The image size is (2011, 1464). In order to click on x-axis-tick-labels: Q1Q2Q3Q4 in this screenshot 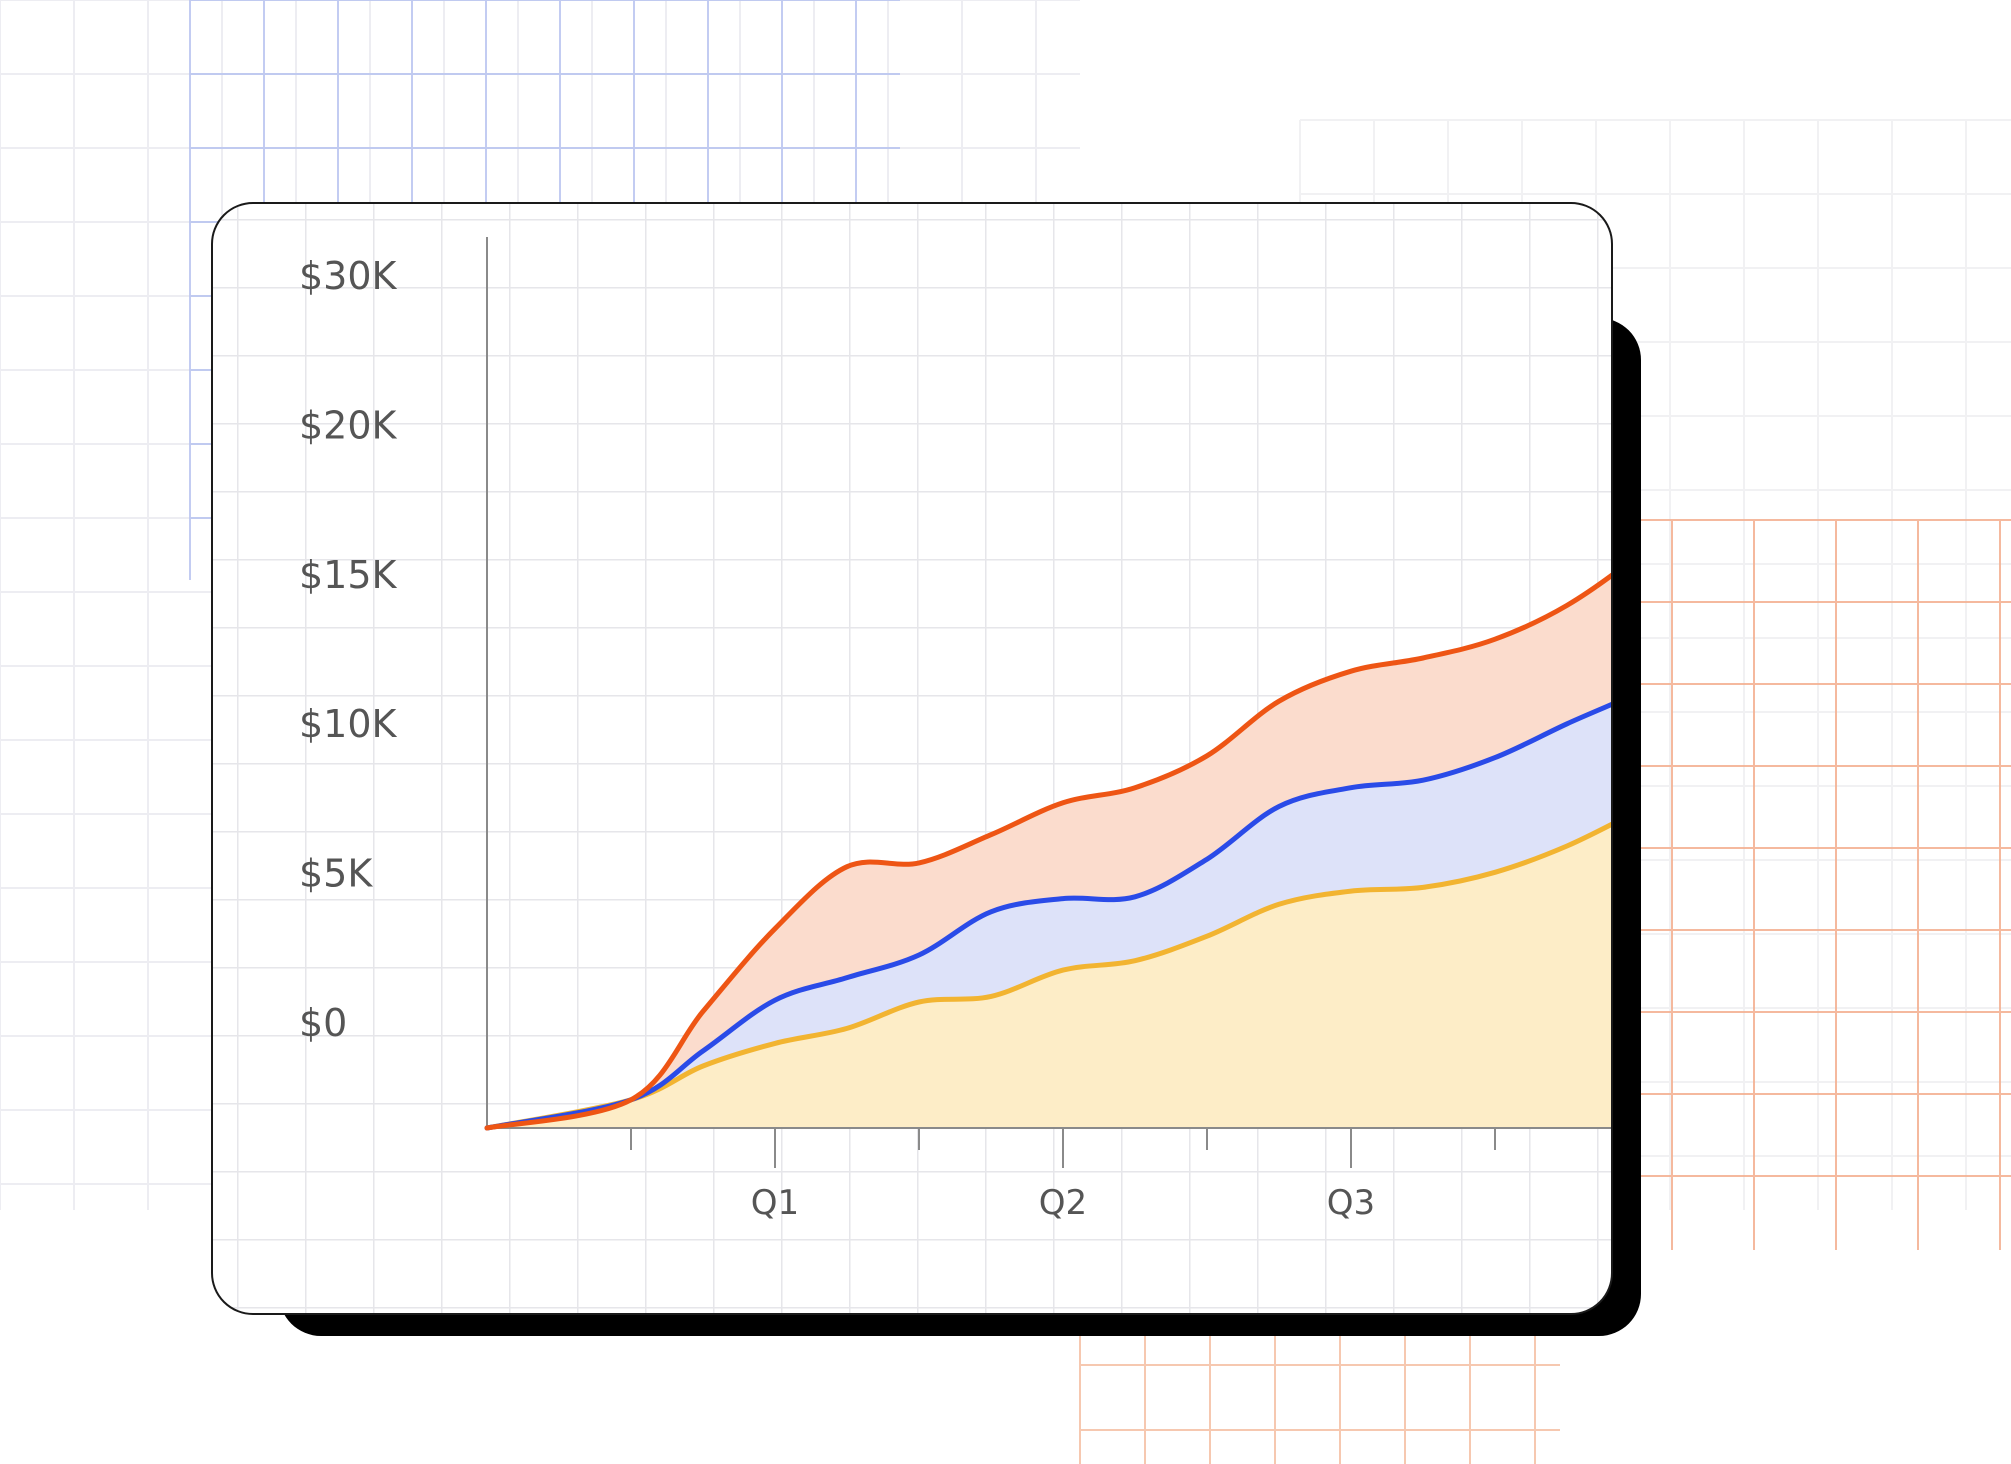, I will do `click(1063, 1203)`.